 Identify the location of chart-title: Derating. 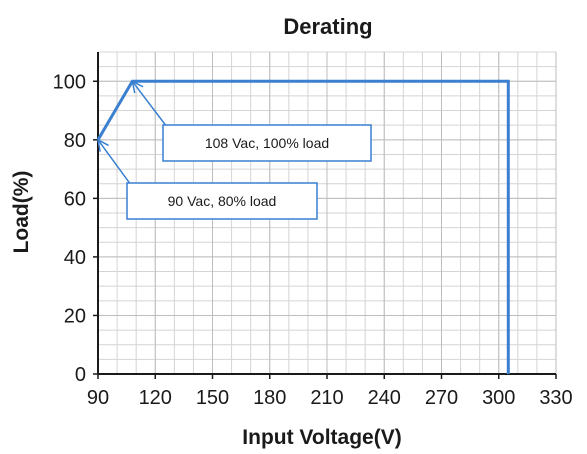
(327, 26).